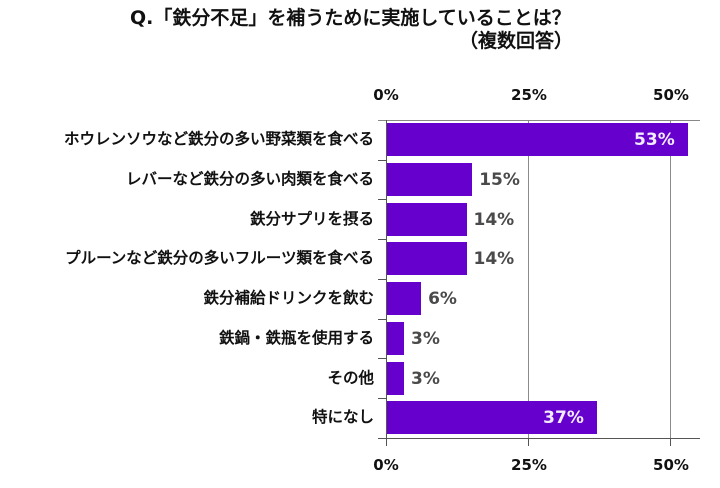 This screenshot has height=488, width=720. I want to click on table-row: ホウレンソウなど鉄分の多い野菜類を食べる 53%, so click(360, 140).